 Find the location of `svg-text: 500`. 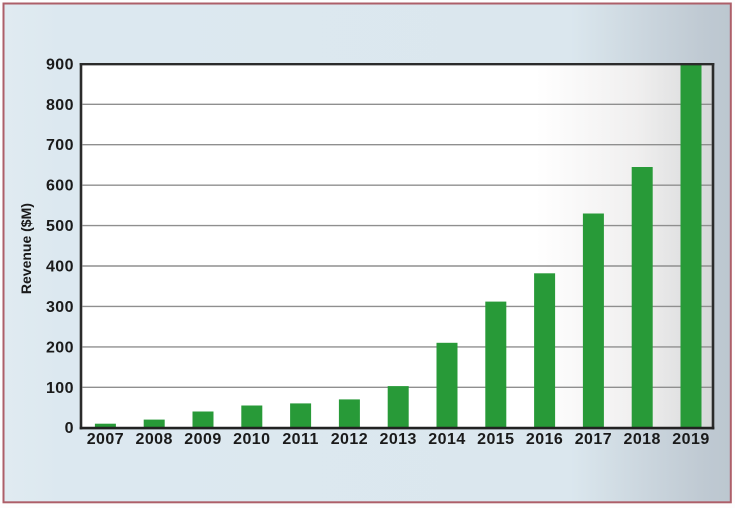

svg-text: 500 is located at coordinates (60, 226).